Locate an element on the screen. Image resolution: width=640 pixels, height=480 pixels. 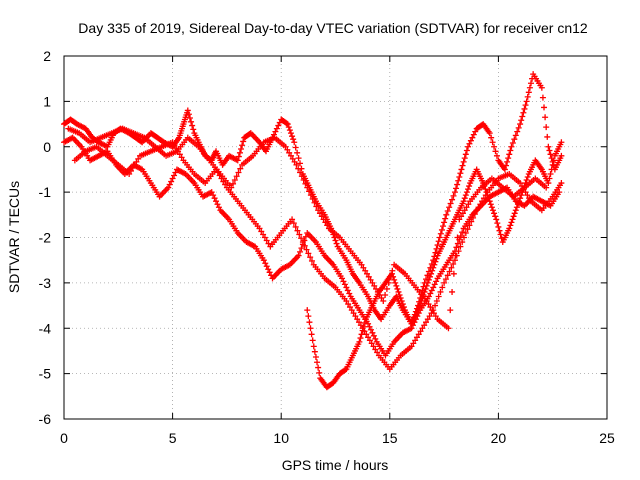
x-tick-label: 15 is located at coordinates (390, 438).